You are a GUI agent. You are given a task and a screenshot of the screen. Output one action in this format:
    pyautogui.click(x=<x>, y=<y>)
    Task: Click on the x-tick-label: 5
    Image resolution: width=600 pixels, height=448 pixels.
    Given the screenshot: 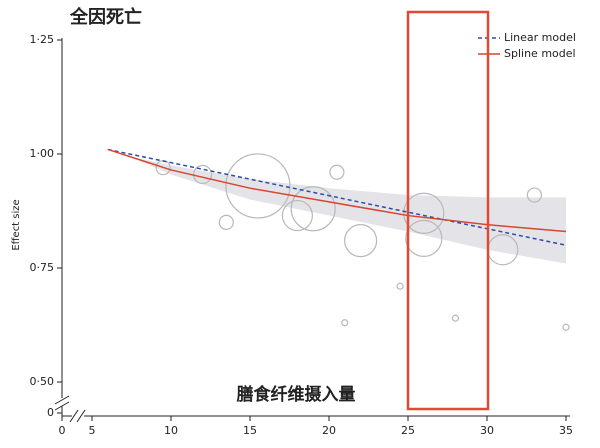 What is the action you would take?
    pyautogui.click(x=92, y=430)
    